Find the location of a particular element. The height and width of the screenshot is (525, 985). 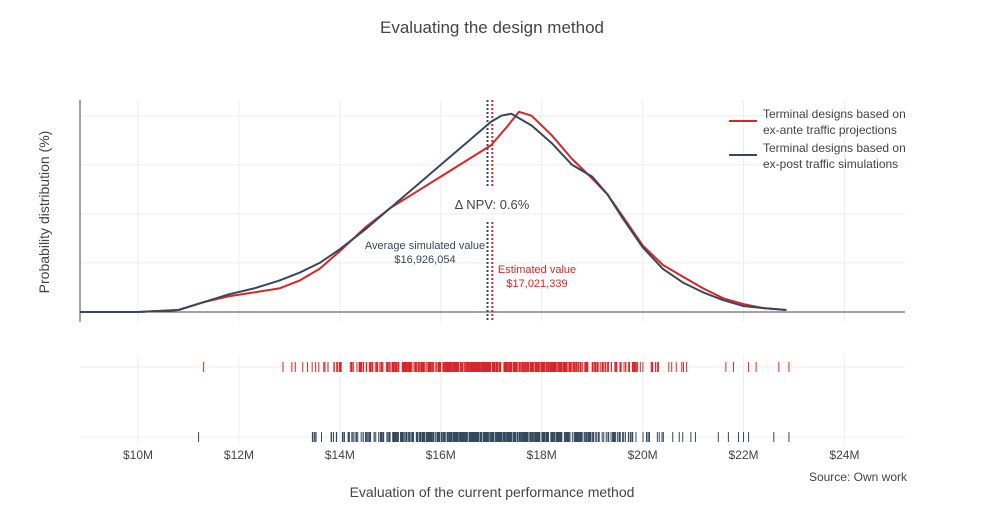

x-tick-label: $20M is located at coordinates (643, 455).